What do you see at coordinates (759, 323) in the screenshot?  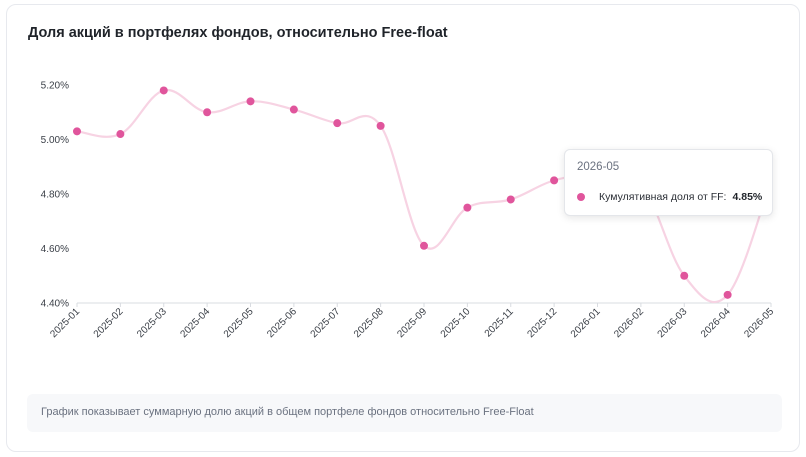 I see `x-tick-label: 2026-05` at bounding box center [759, 323].